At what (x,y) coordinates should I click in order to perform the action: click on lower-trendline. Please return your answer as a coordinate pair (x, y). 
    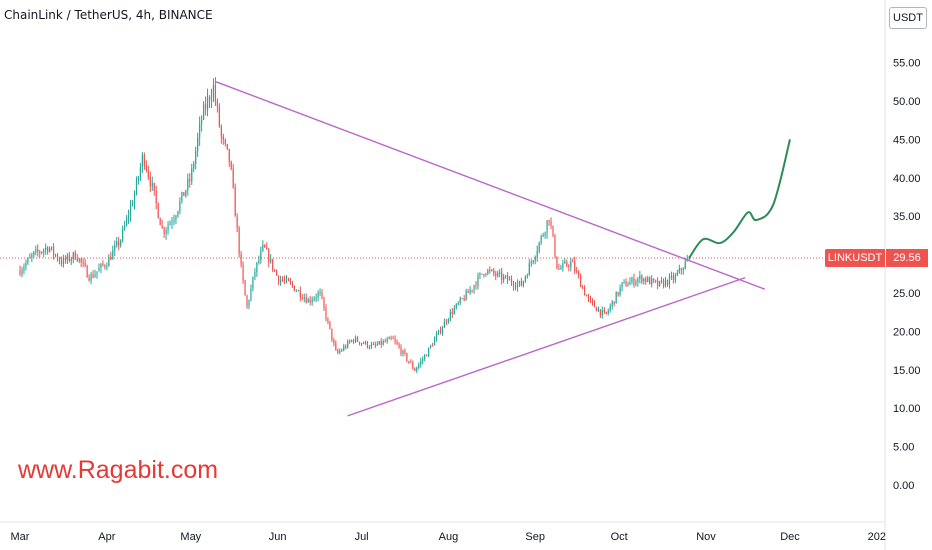
    Looking at the image, I should click on (546, 346).